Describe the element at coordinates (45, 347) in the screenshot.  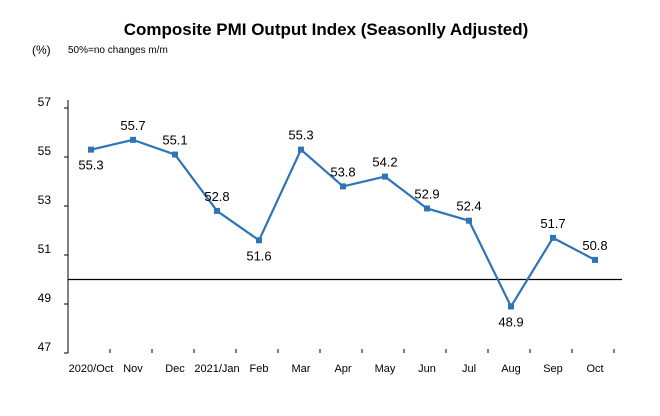
I see `y-tick-label: 47` at that location.